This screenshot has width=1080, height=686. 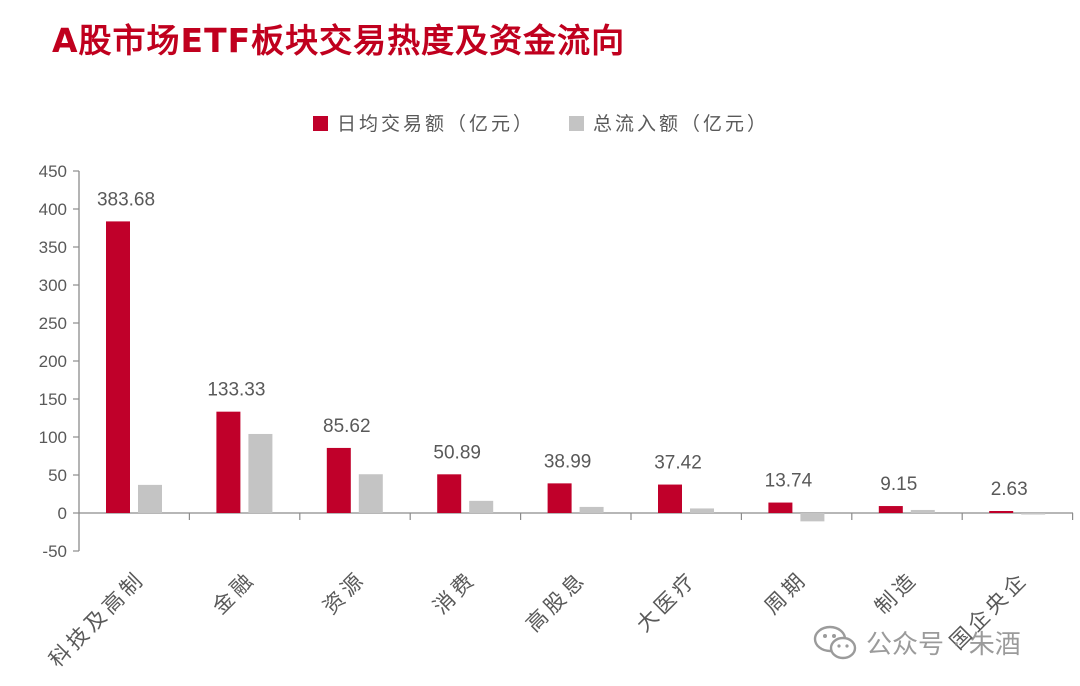 I want to click on data-label-trade-0: 383.68, so click(x=126, y=199).